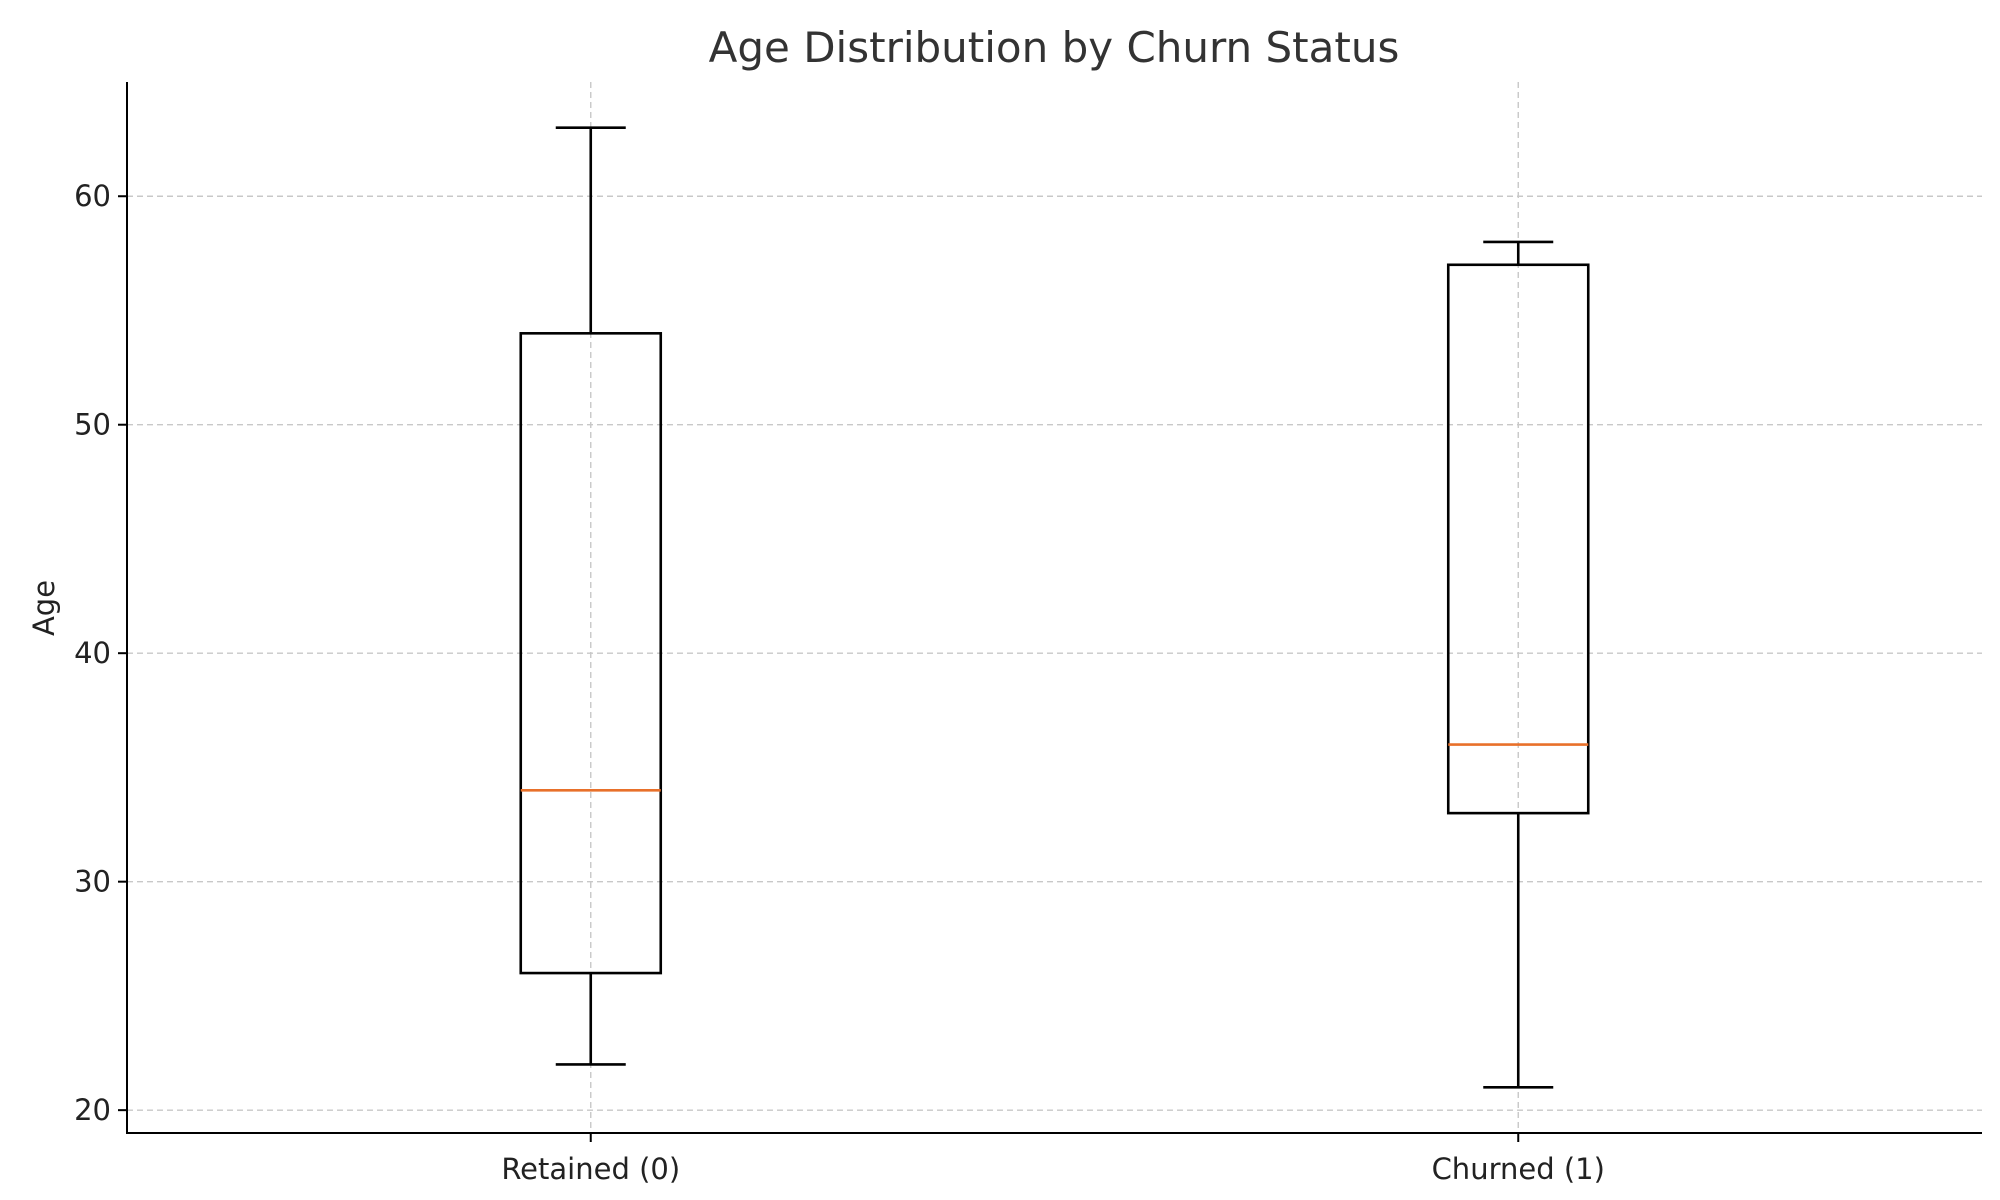 Image resolution: width=2000 pixels, height=1200 pixels. Describe the element at coordinates (92, 882) in the screenshot. I see `y-tick-label: 30` at that location.